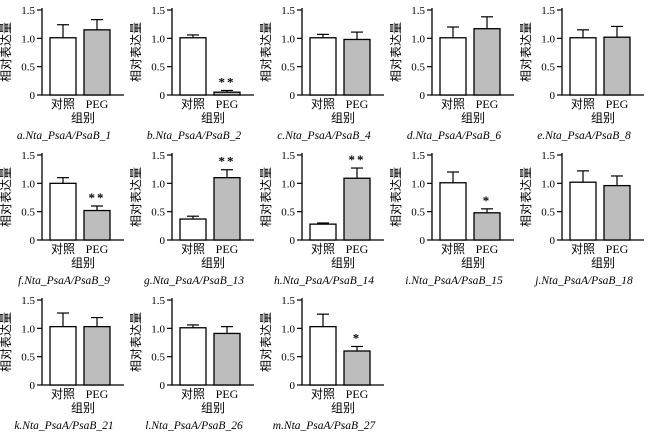 Image resolution: width=650 pixels, height=440 pixels. I want to click on panel-caption: e.Nta_PsaA/PsaB_8, so click(584, 136).